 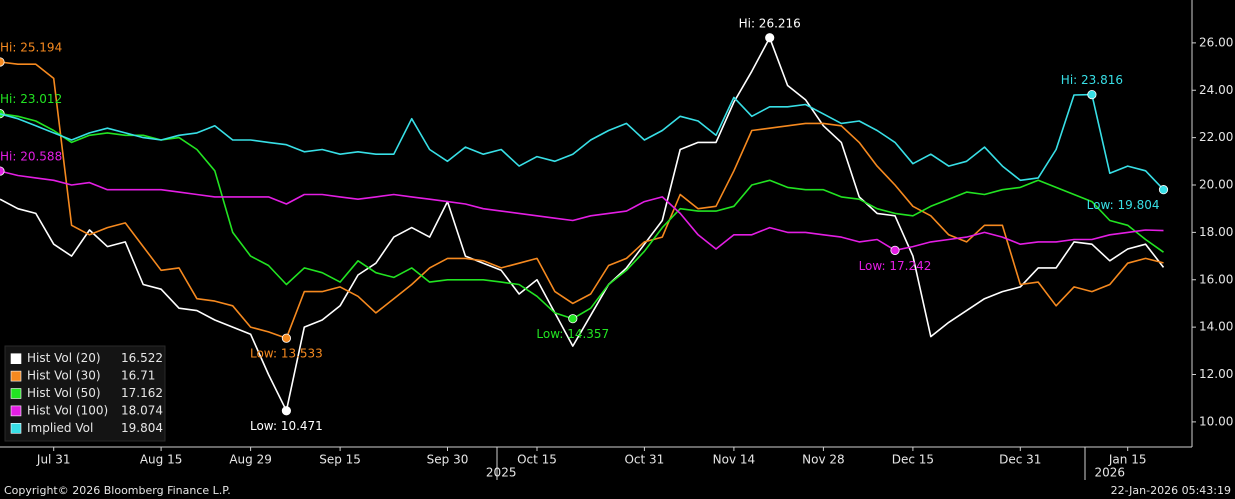 I want to click on timestamp: 22-Jan-2026 05:43:19, so click(x=1171, y=490).